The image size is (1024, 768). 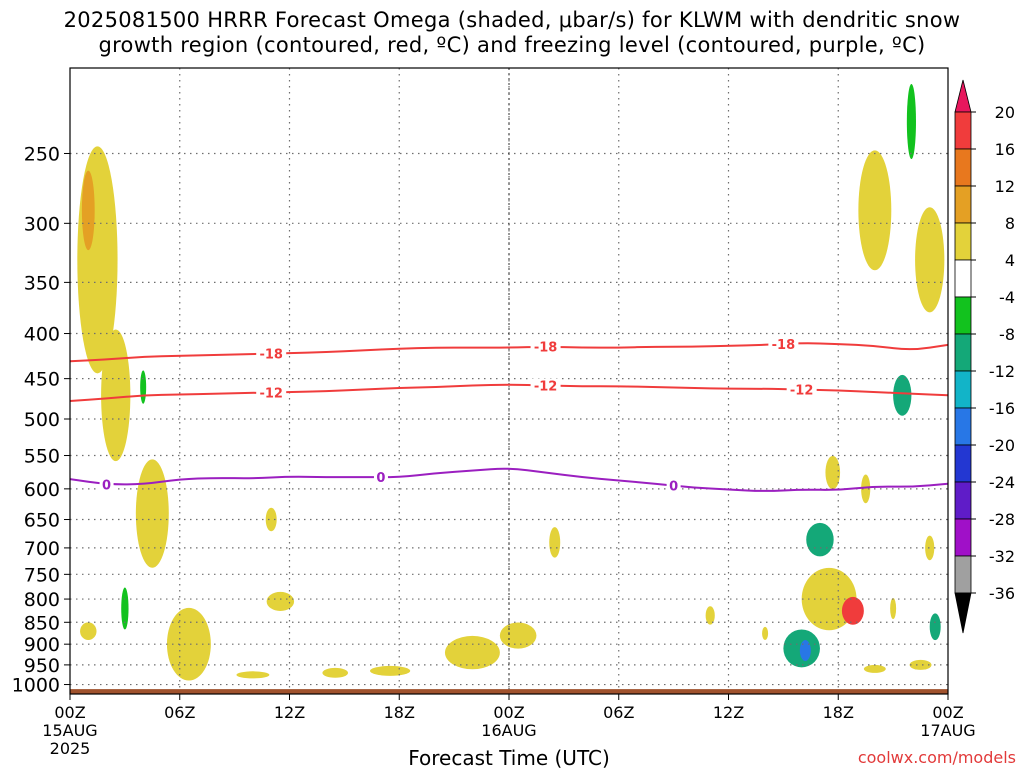 I want to click on ground-bar, so click(x=509, y=691).